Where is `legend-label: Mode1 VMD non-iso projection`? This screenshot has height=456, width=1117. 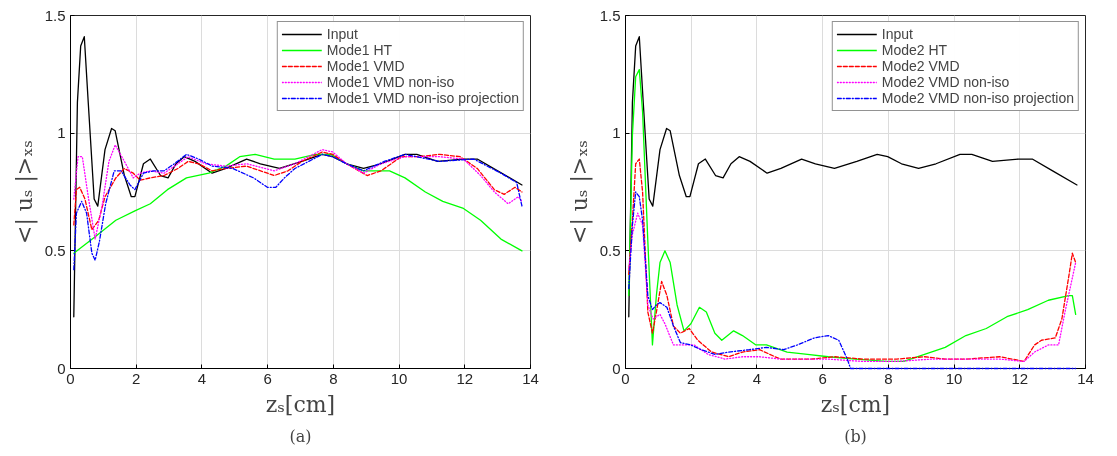
legend-label: Mode1 VMD non-iso projection is located at coordinates (422, 98).